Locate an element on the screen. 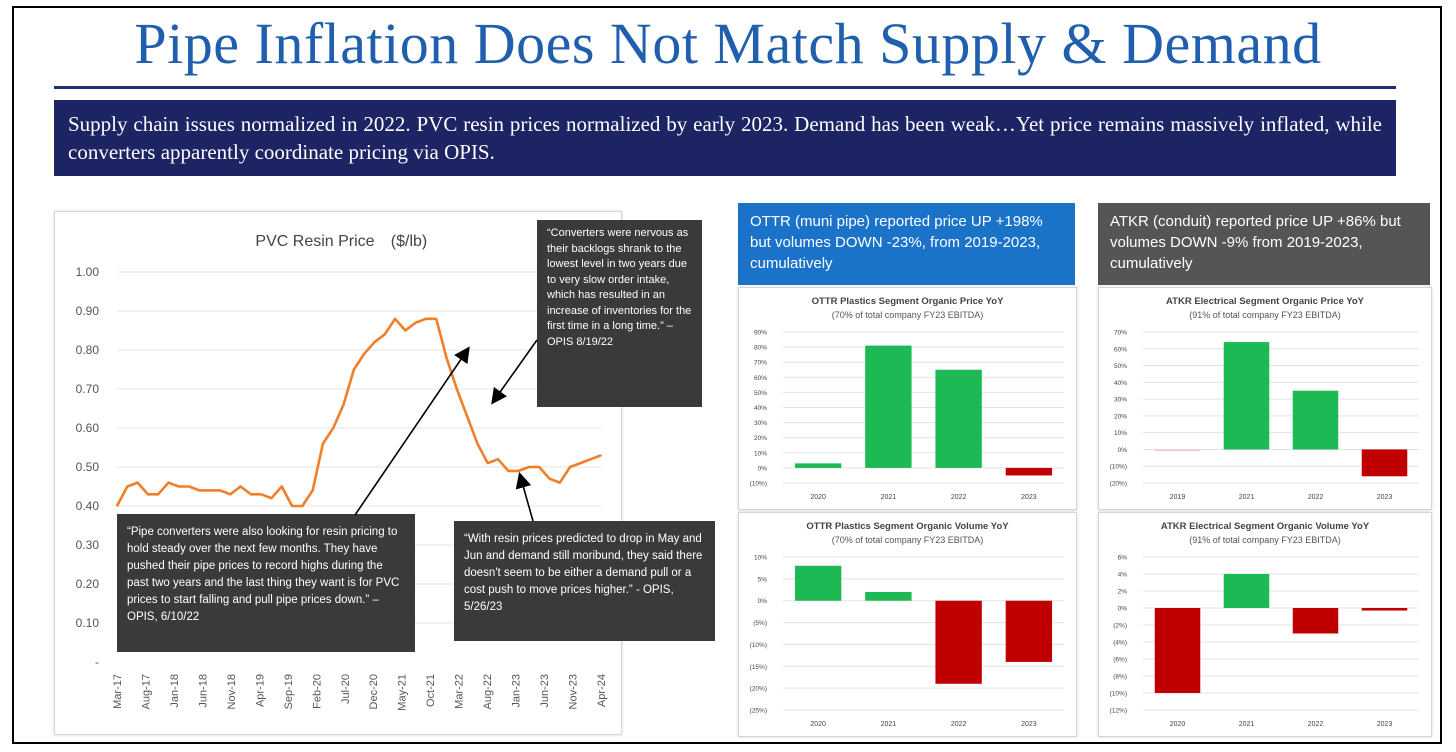 This screenshot has width=1456, height=752. y-tick-label: 0.10 is located at coordinates (88, 623).